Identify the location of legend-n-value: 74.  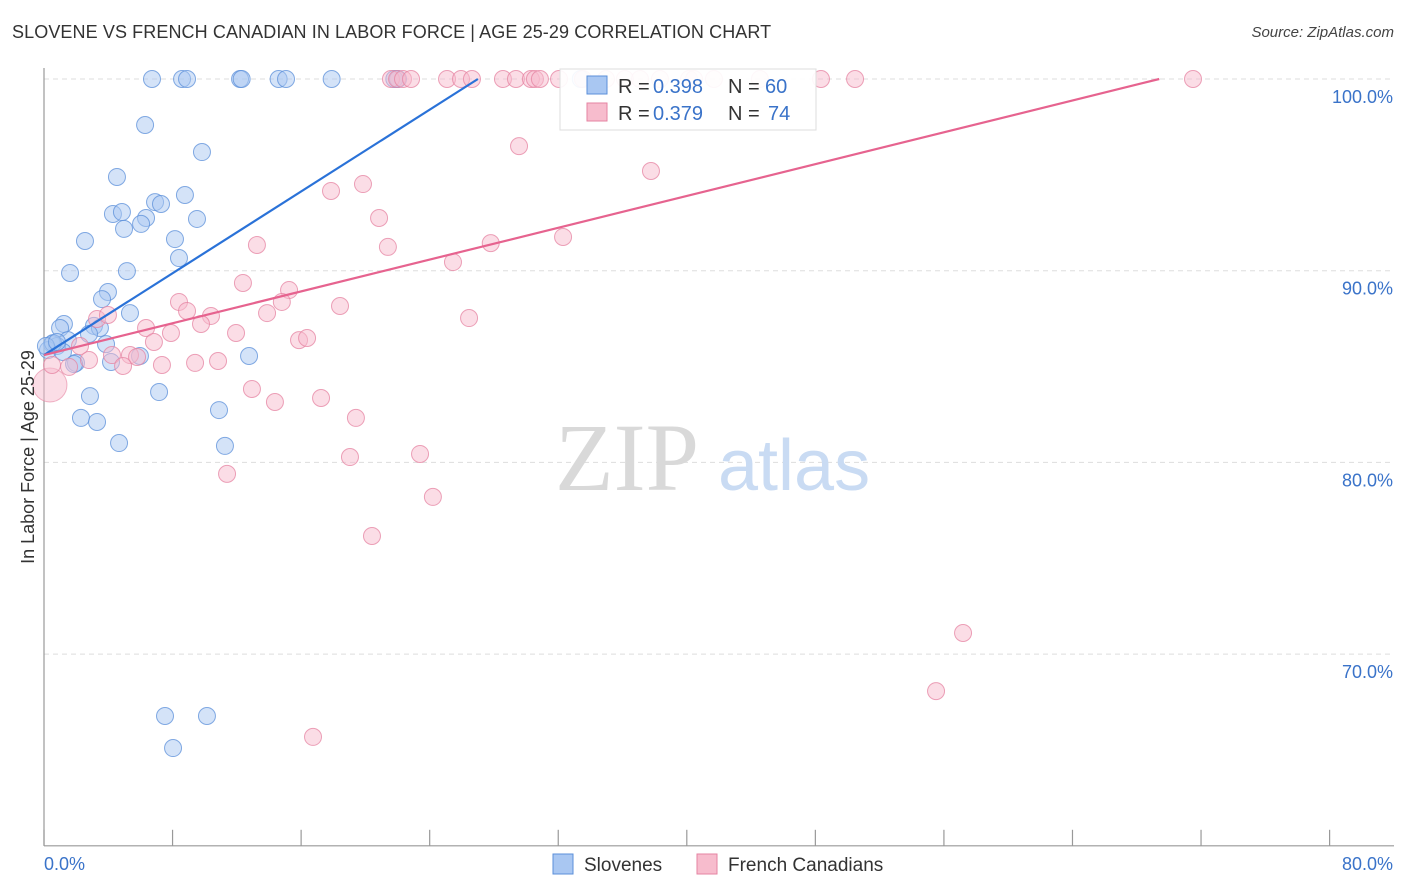
(779, 114).